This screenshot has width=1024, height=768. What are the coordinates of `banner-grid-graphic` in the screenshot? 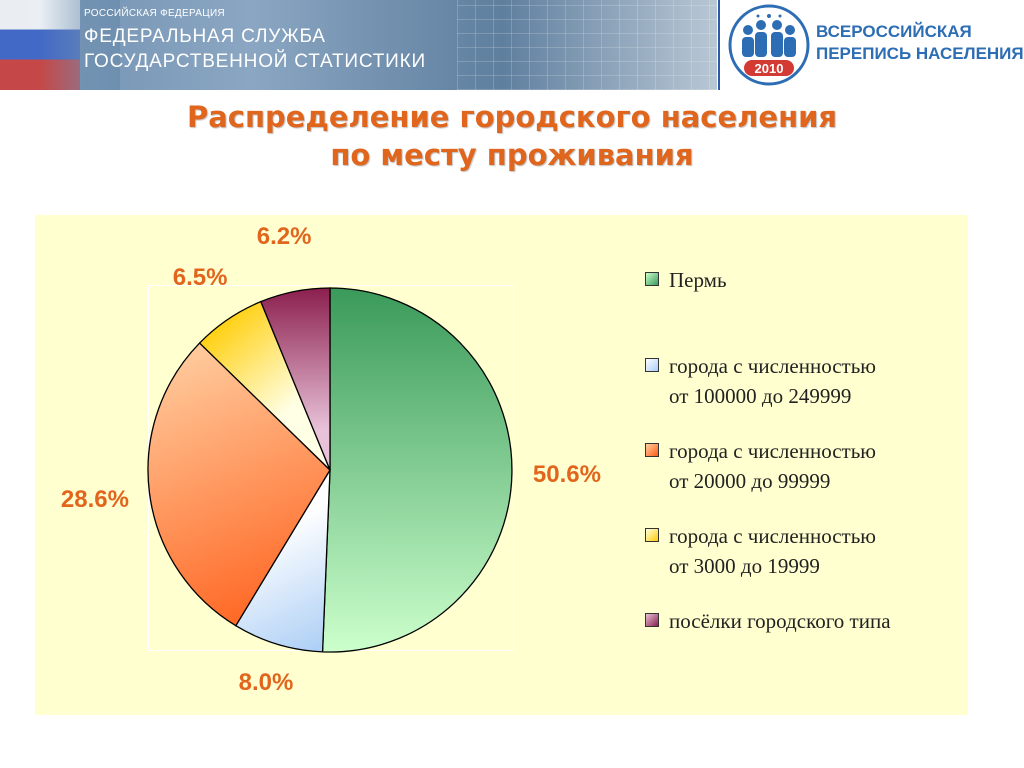 It's located at (587, 45).